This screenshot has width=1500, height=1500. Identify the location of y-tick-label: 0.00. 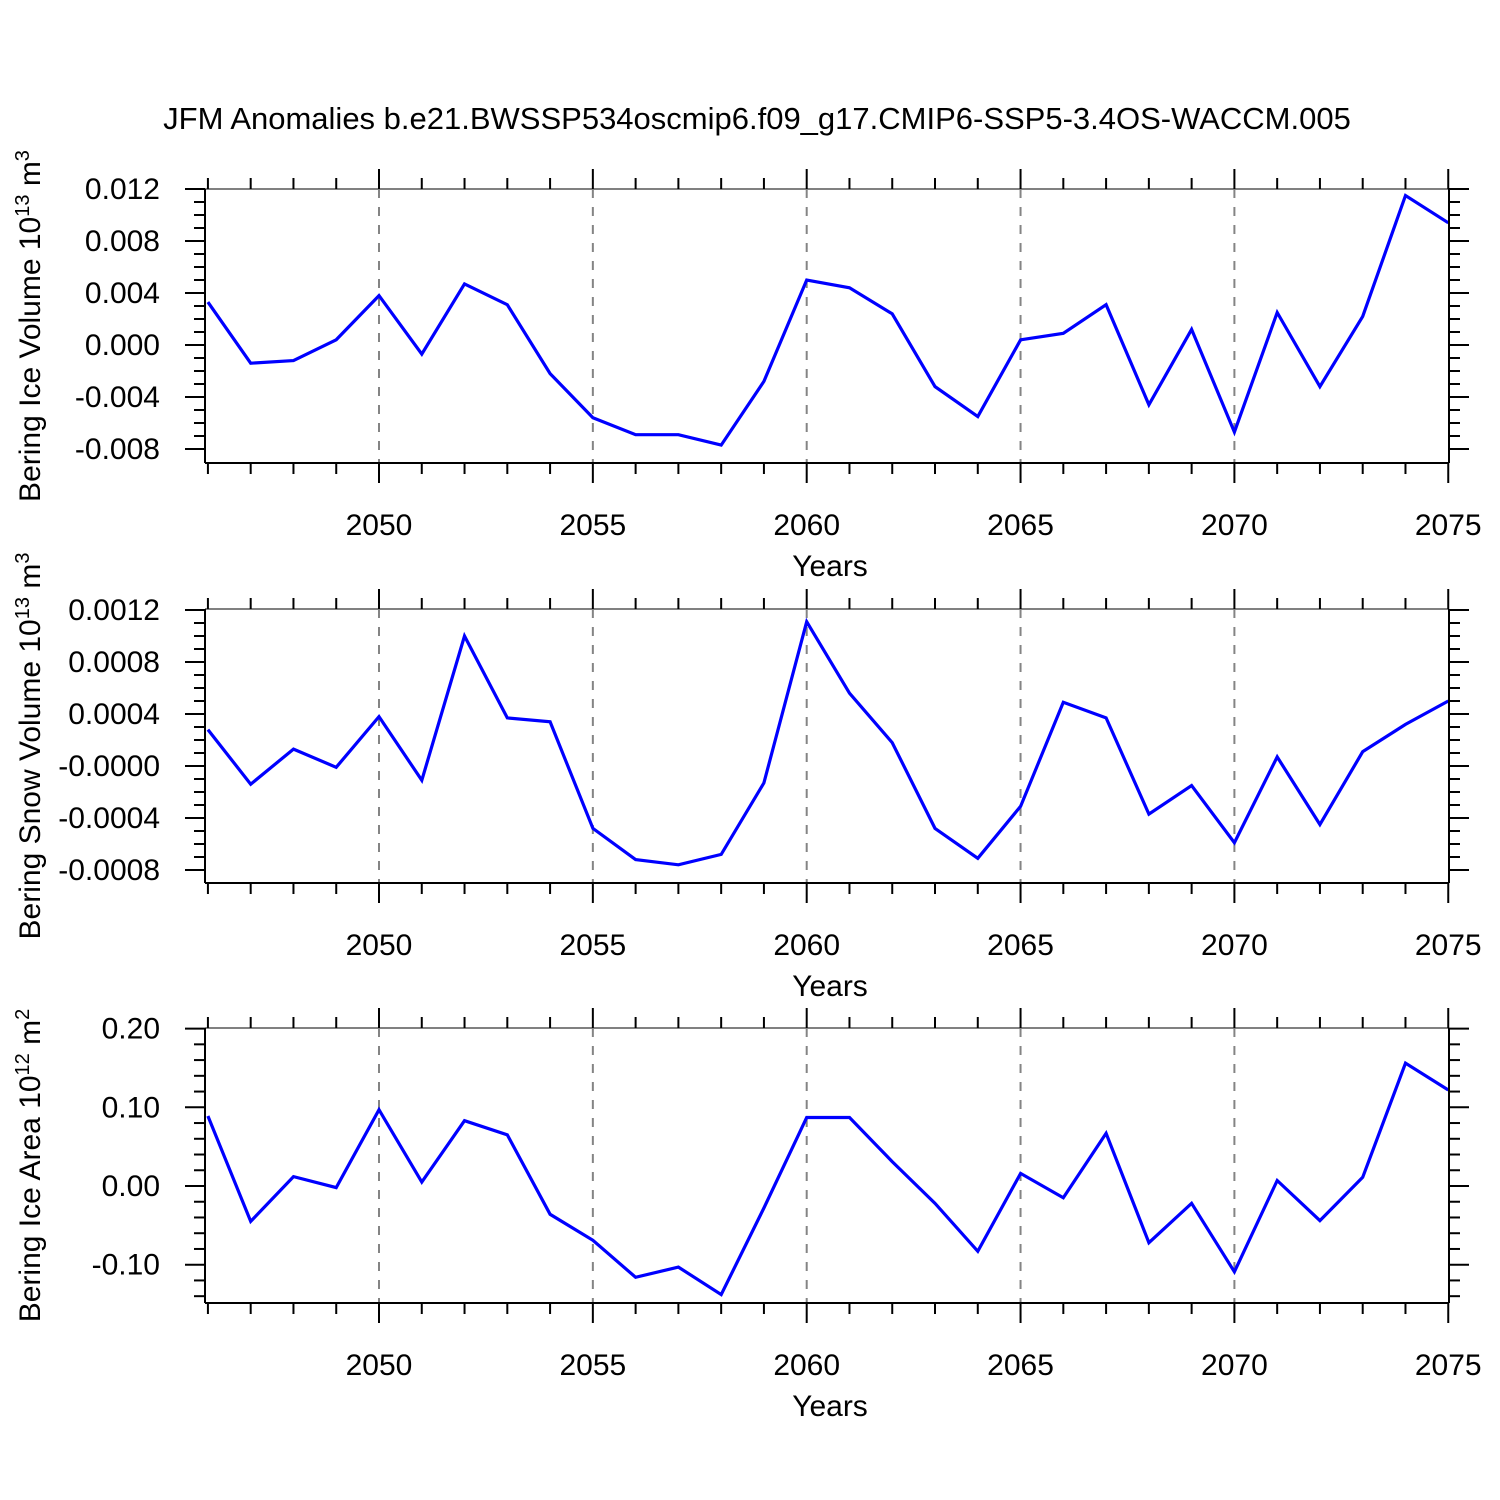
(131, 1186).